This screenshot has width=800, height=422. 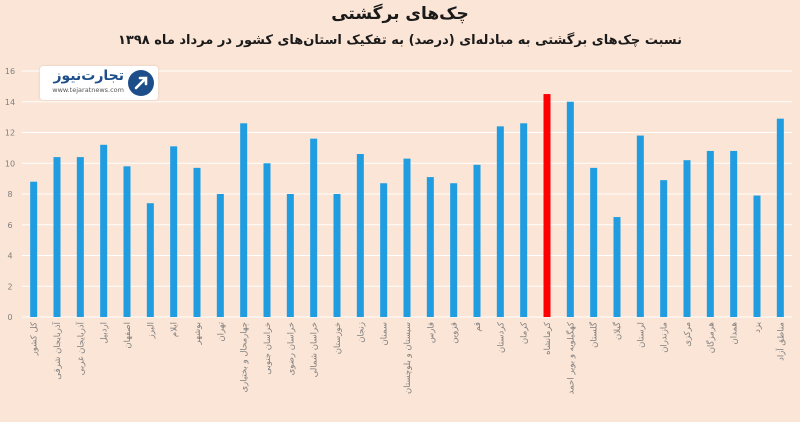 What do you see at coordinates (9, 286) in the screenshot?
I see `y-tick-label: 2` at bounding box center [9, 286].